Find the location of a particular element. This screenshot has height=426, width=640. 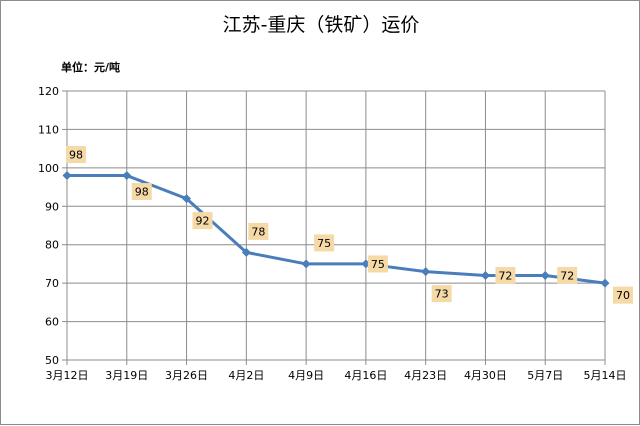

data-label: 78 is located at coordinates (258, 231).